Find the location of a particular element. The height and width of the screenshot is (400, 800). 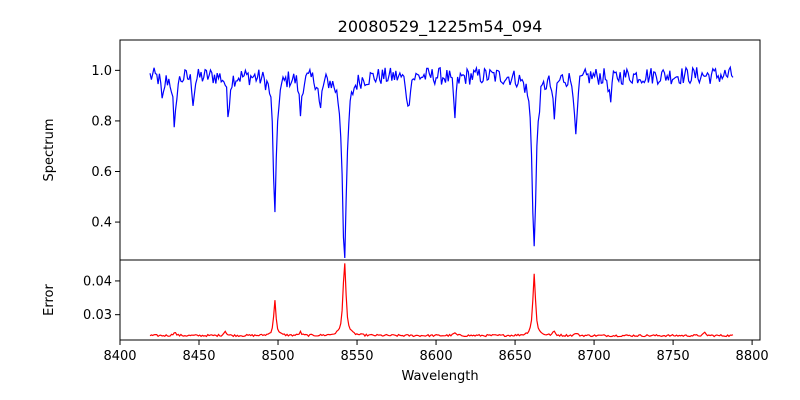

spectrum-y-tick-label: 0.4 is located at coordinates (101, 223).